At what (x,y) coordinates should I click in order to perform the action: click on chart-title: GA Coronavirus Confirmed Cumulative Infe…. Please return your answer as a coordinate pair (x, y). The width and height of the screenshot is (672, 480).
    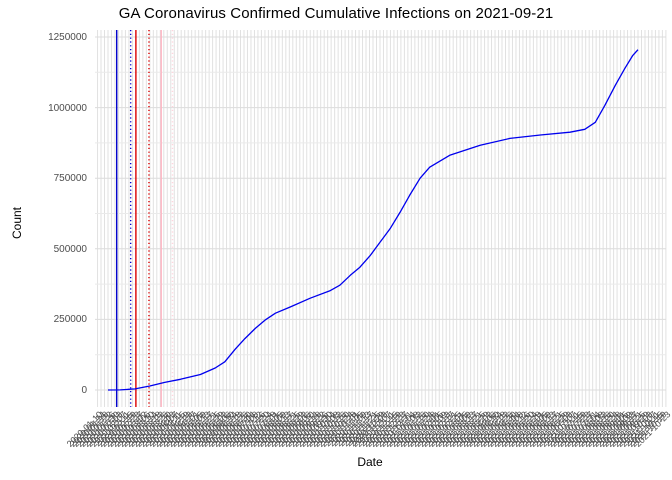
    Looking at the image, I should click on (336, 13).